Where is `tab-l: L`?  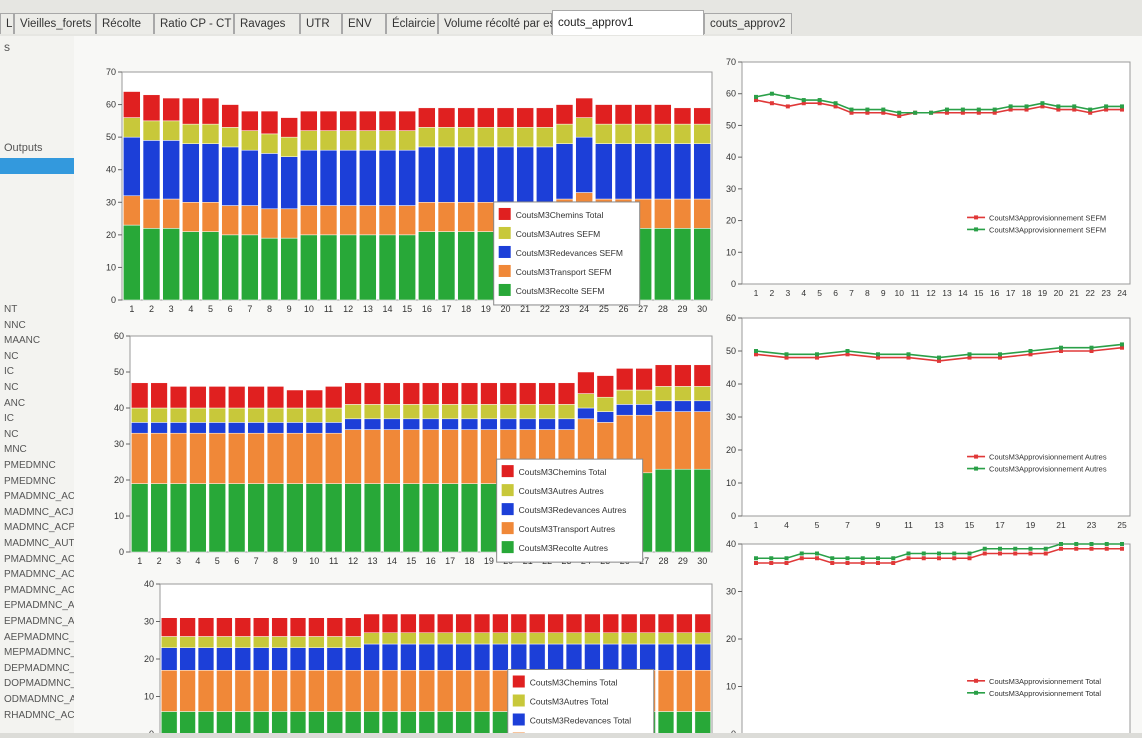 tab-l: L is located at coordinates (7, 23).